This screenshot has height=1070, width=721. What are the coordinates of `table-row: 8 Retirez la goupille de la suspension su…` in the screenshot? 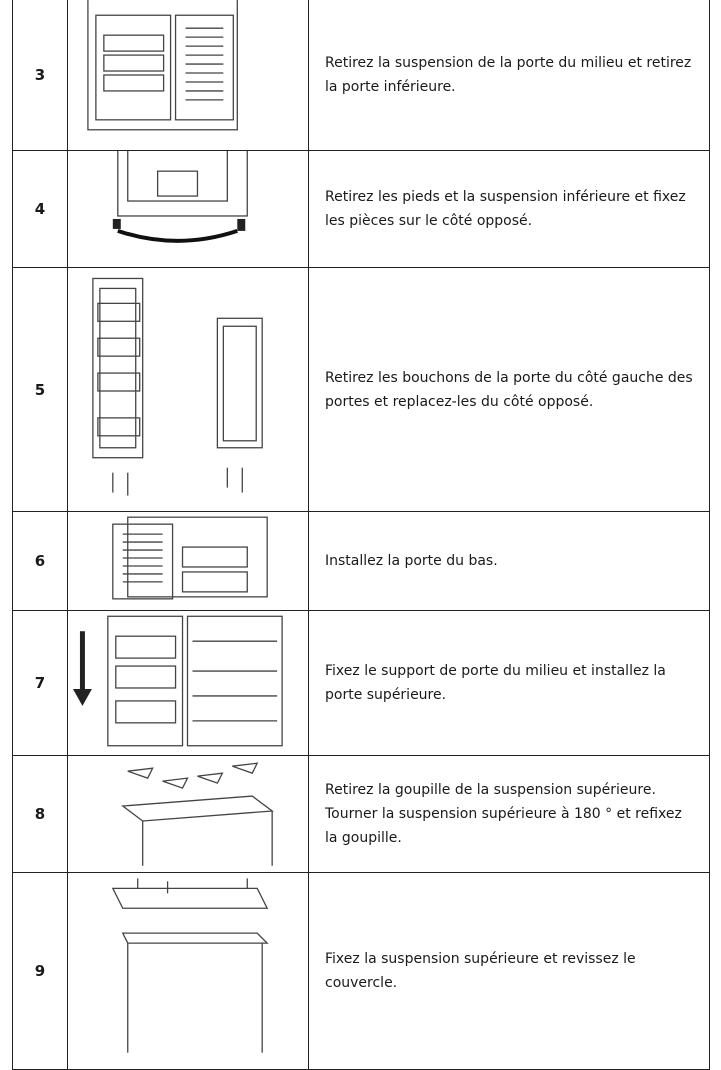 It's located at (361, 814).